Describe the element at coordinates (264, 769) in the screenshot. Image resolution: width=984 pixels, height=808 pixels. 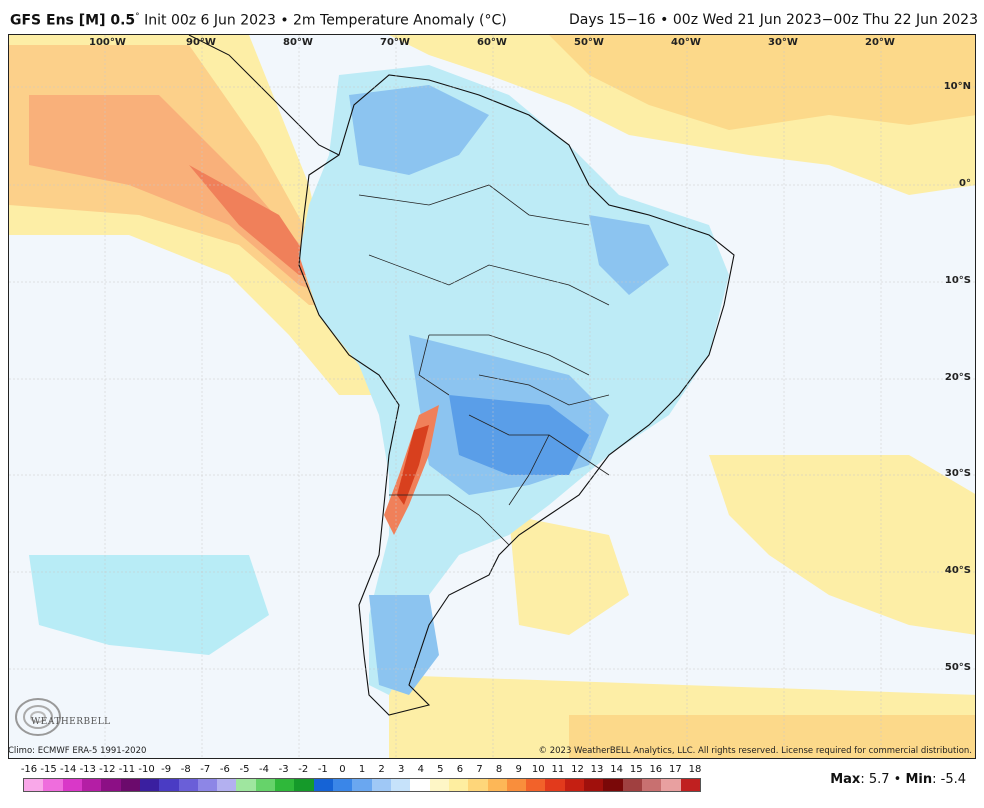
I see `colorbar-label: -4` at that location.